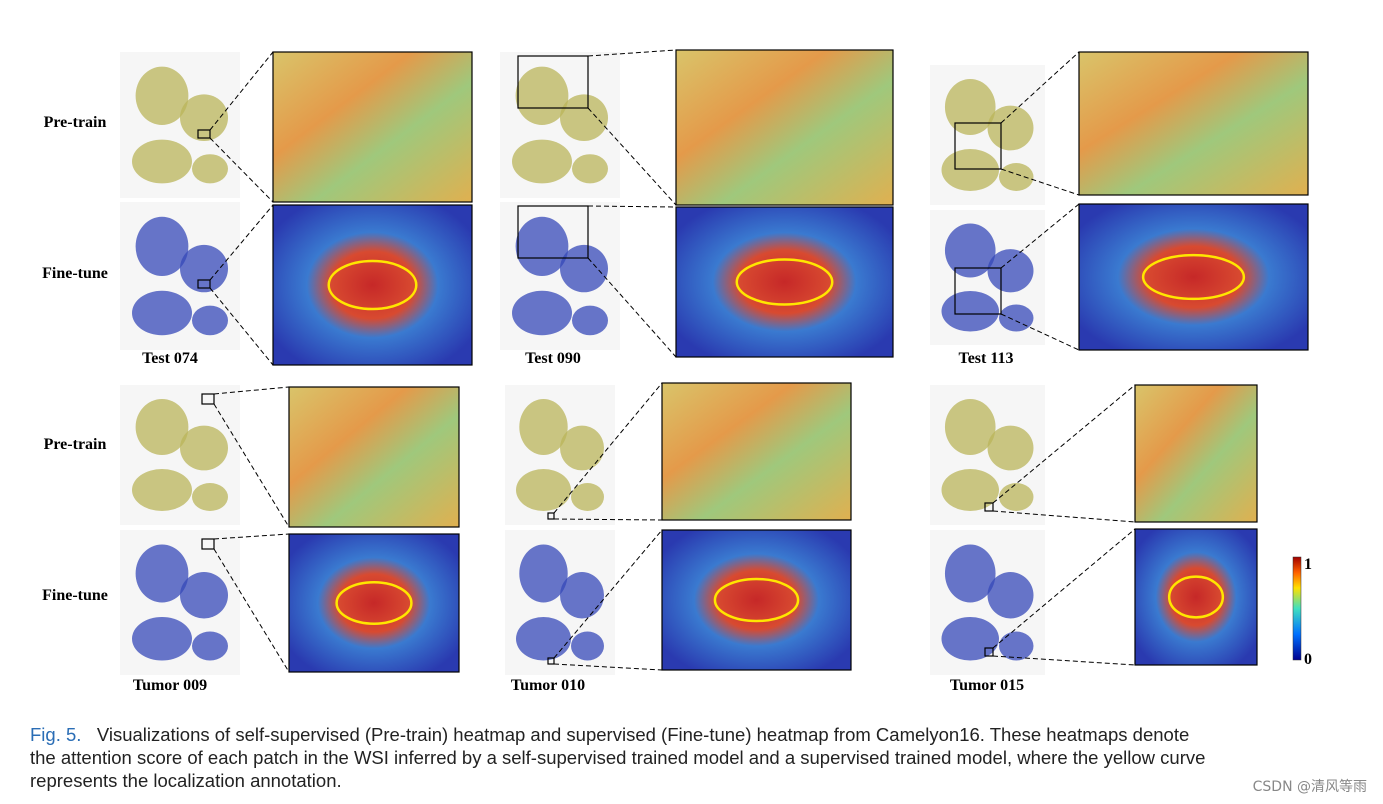 This screenshot has width=1383, height=804. I want to click on row-label: Fine-tune, so click(75, 595).